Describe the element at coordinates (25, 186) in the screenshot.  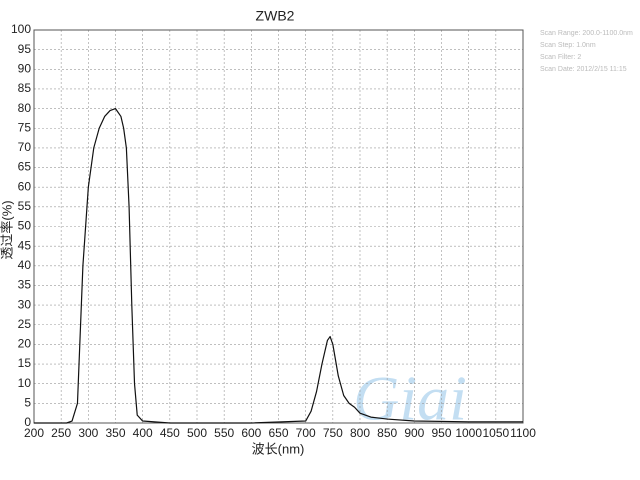
I see `y-tick-label: 60` at that location.